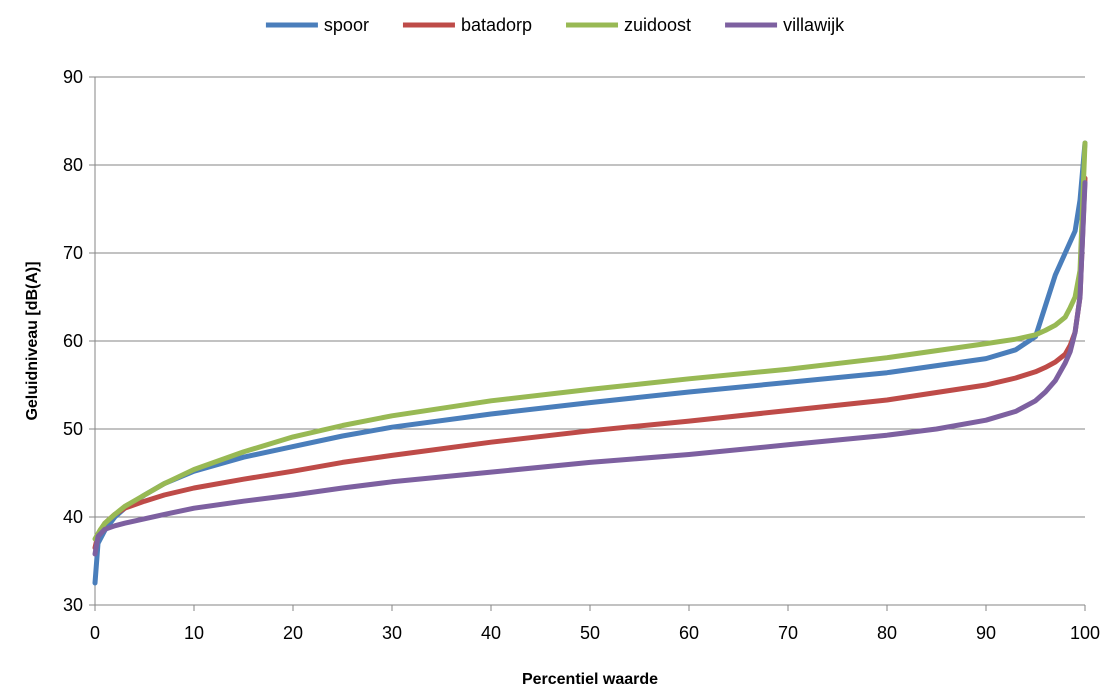 Image resolution: width=1110 pixels, height=691 pixels. Describe the element at coordinates (73, 605) in the screenshot. I see `y-tick-label: 30` at that location.